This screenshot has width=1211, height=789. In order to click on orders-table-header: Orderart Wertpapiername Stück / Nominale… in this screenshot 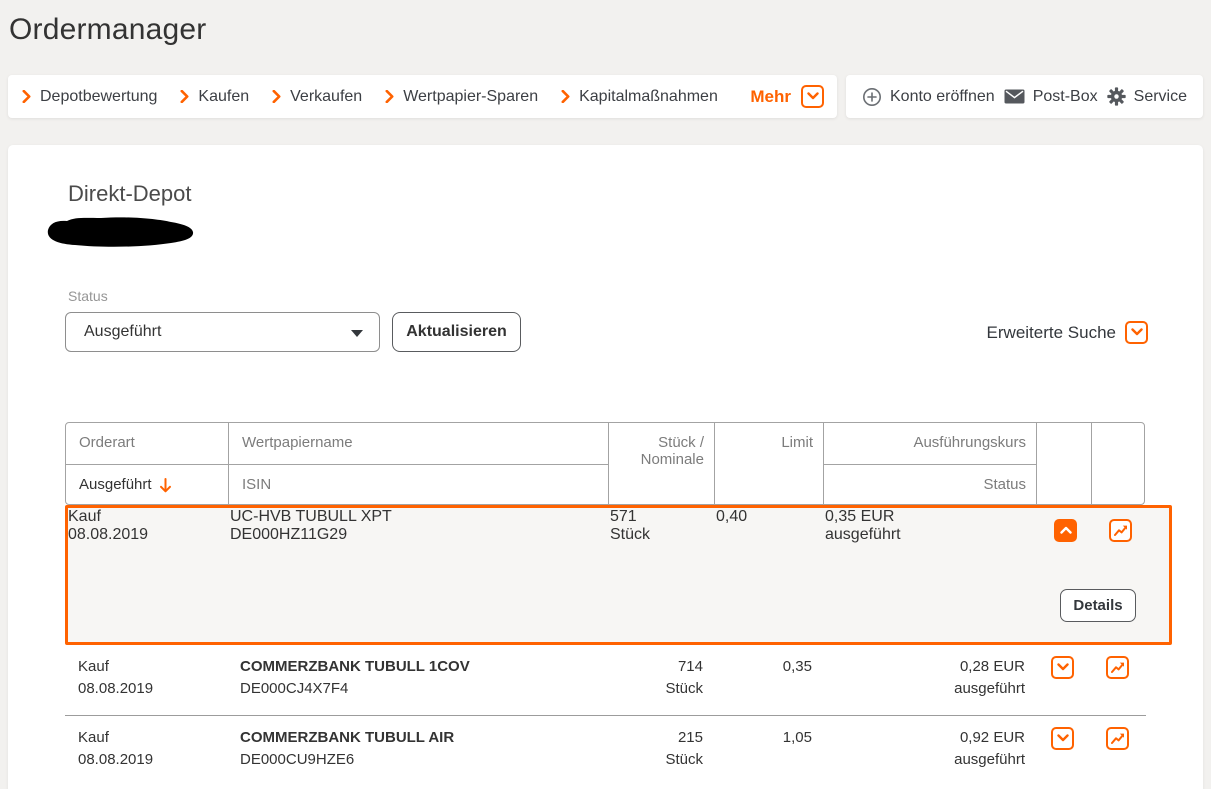, I will do `click(605, 463)`.